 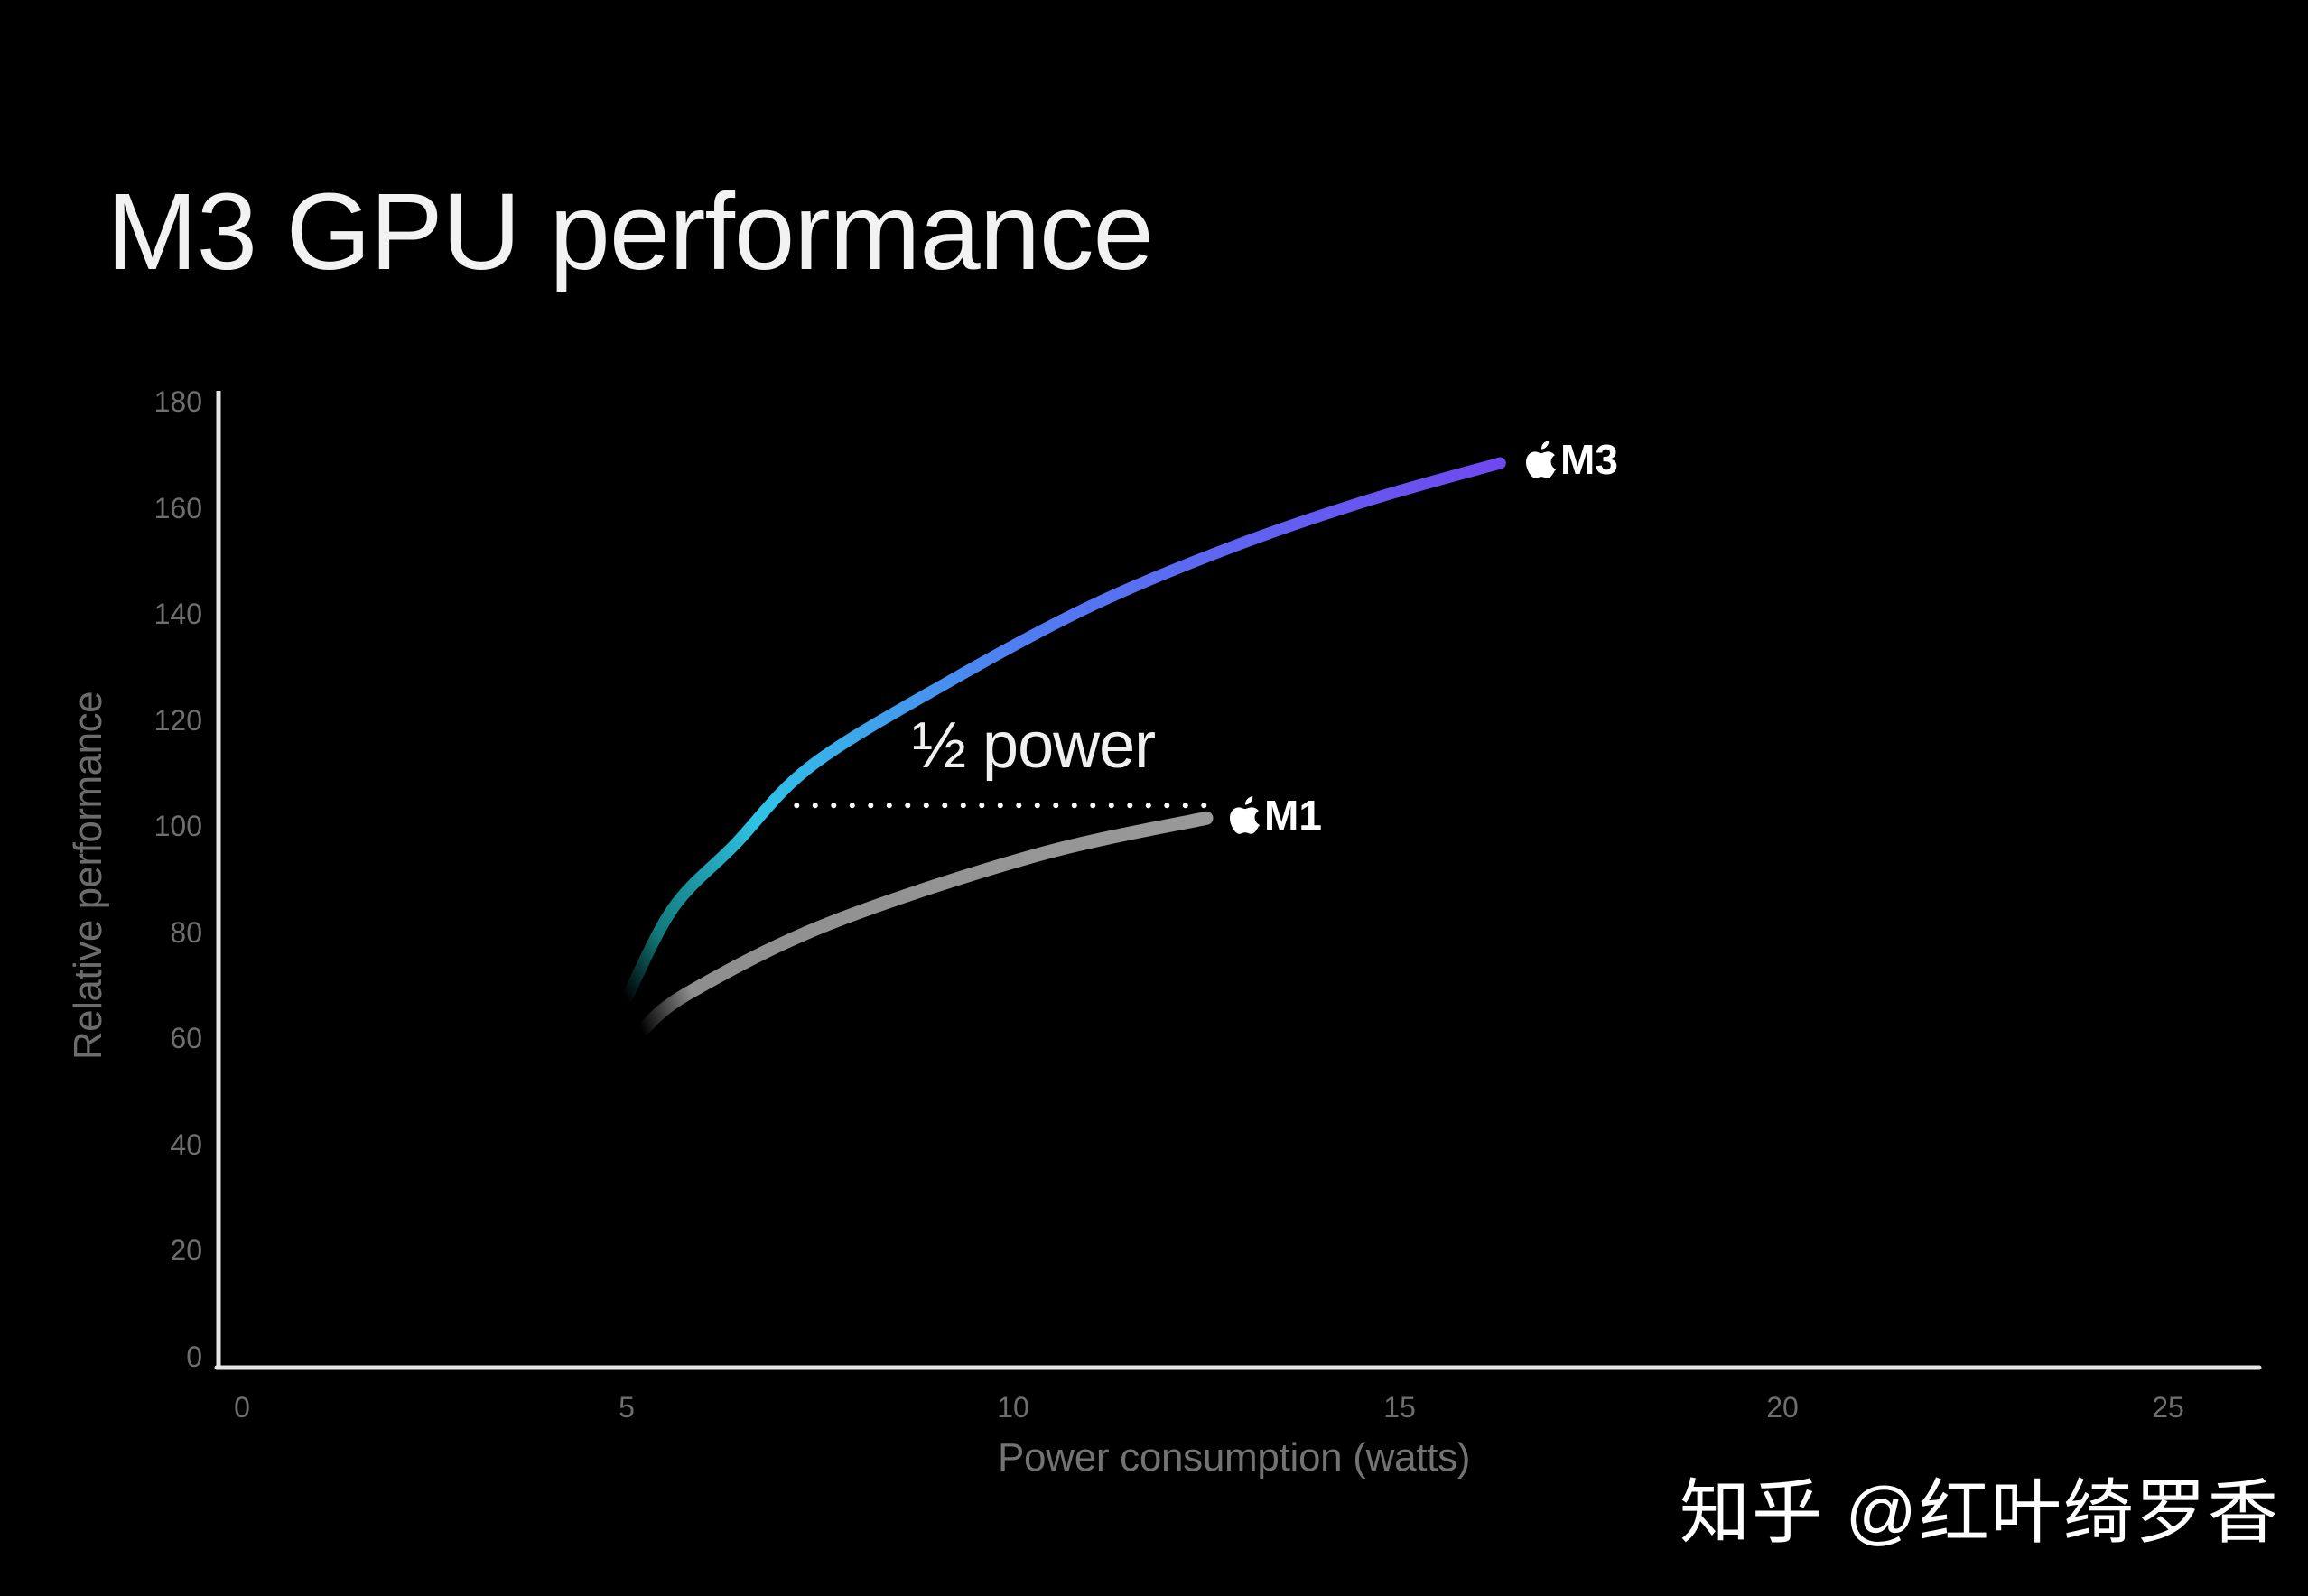 I want to click on x-tick: 0, so click(x=242, y=1407).